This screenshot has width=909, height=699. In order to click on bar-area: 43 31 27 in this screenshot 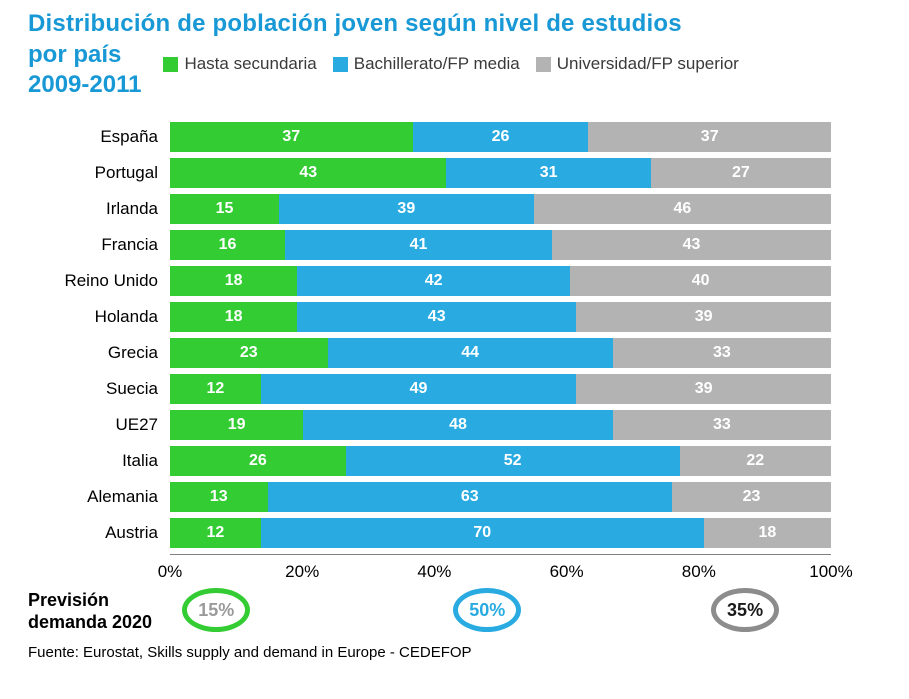, I will do `click(501, 173)`.